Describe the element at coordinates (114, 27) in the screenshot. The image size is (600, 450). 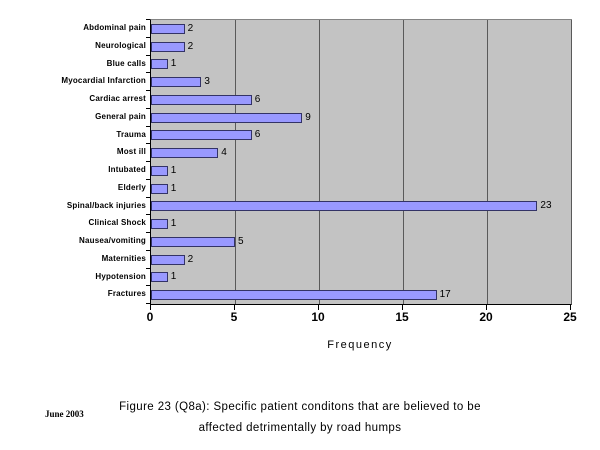
I see `category-label: Abdominal pain` at that location.